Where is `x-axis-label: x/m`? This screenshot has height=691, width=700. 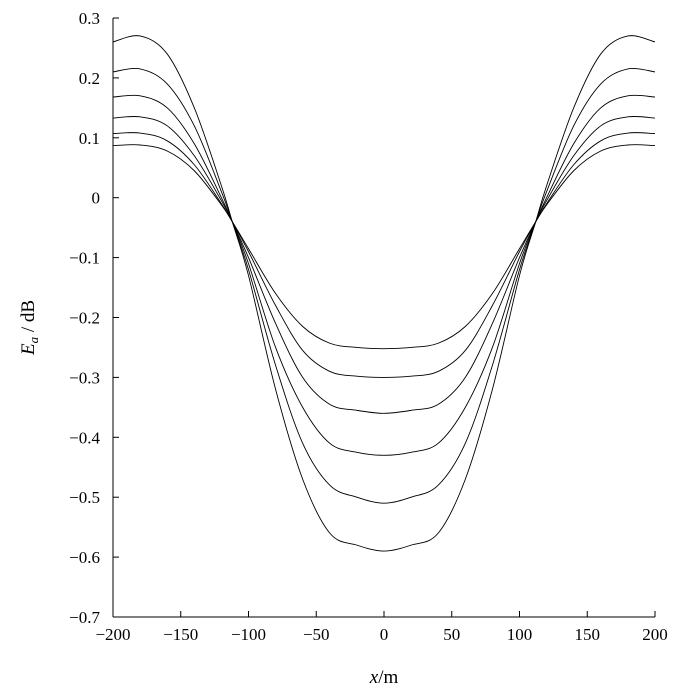 x-axis-label: x/m is located at coordinates (384, 677).